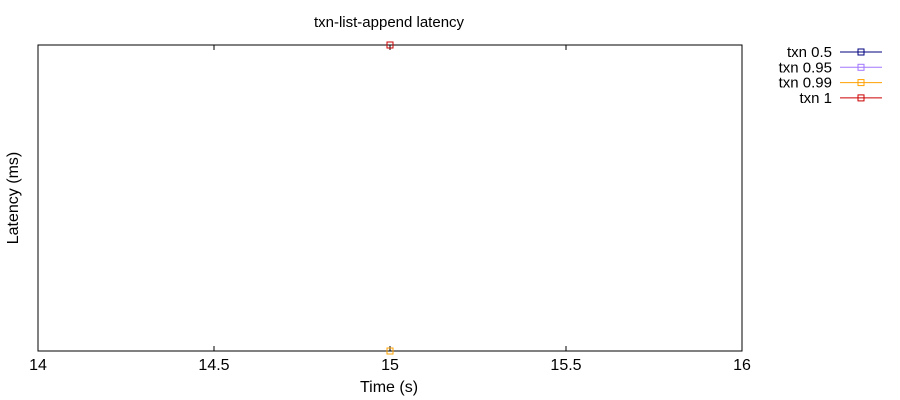 This screenshot has width=900, height=400. I want to click on x-axis-label: Time (s), so click(389, 387).